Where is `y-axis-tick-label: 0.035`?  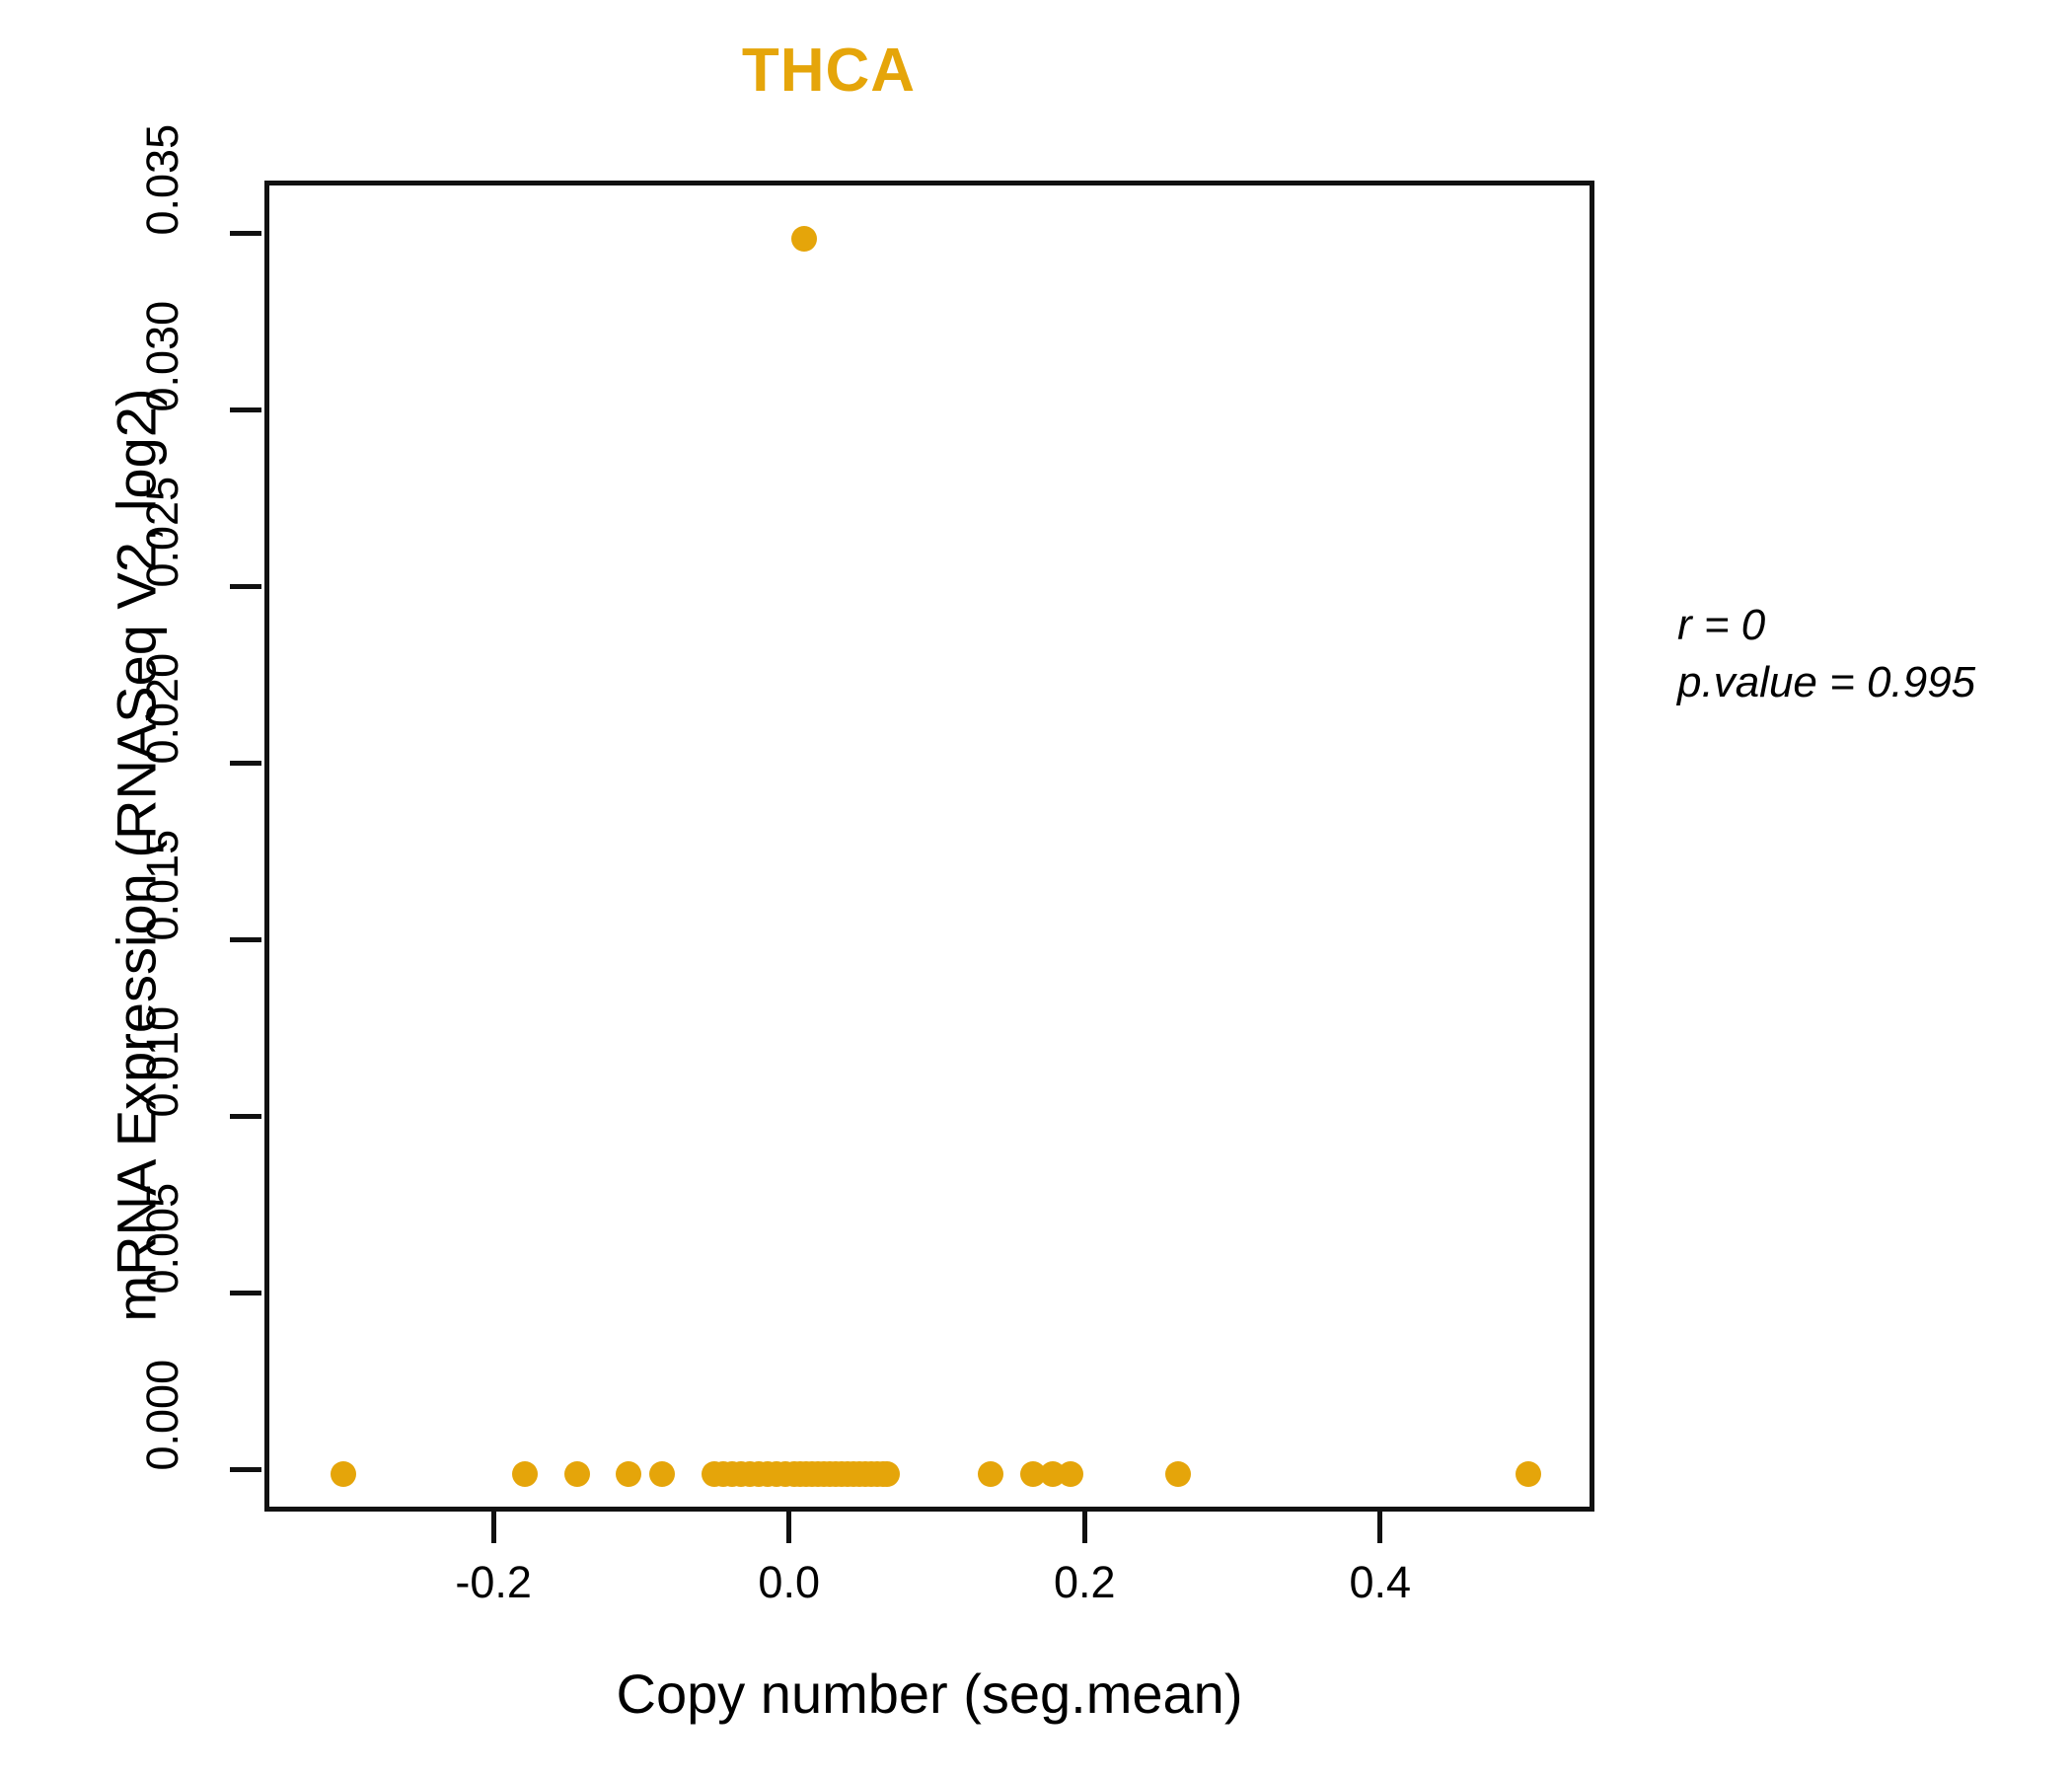 y-axis-tick-label: 0.035 is located at coordinates (162, 179).